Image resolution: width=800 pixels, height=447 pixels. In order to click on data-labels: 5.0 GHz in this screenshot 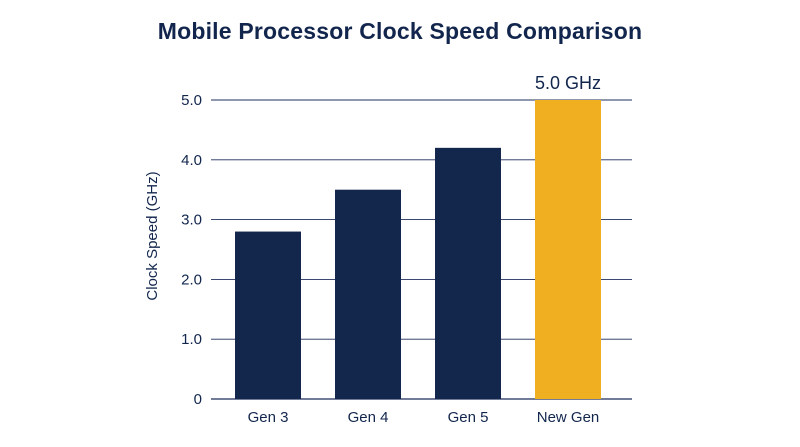, I will do `click(568, 83)`.